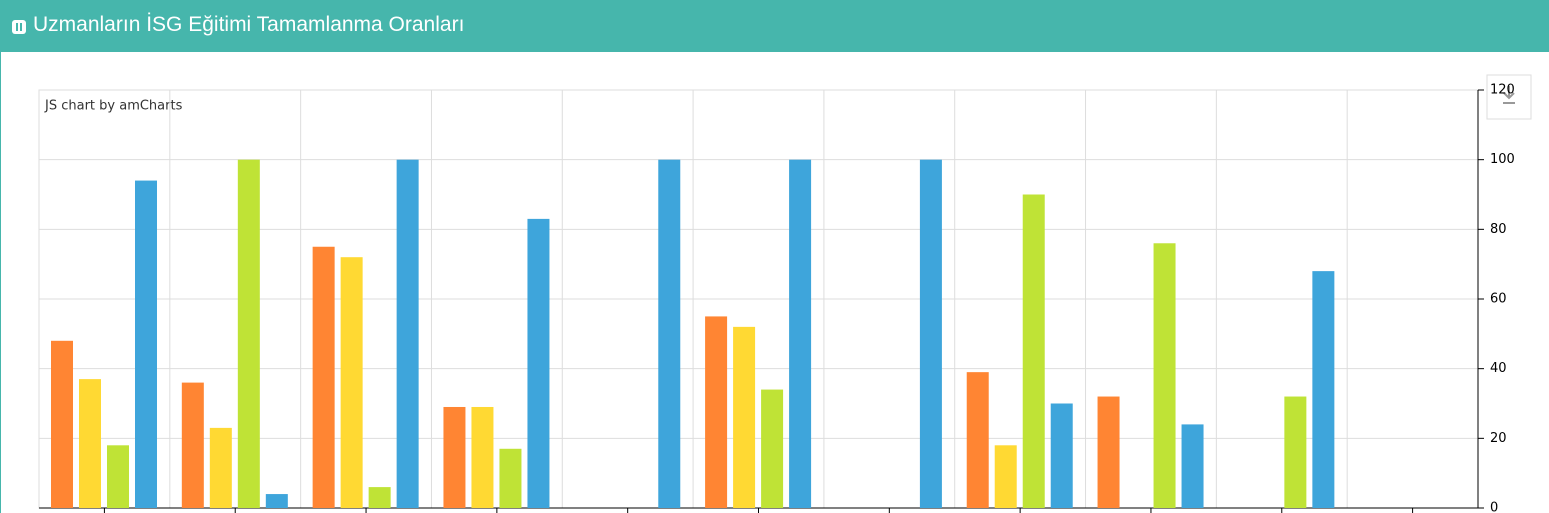  Describe the element at coordinates (19, 27) in the screenshot. I see `header-icon` at that location.